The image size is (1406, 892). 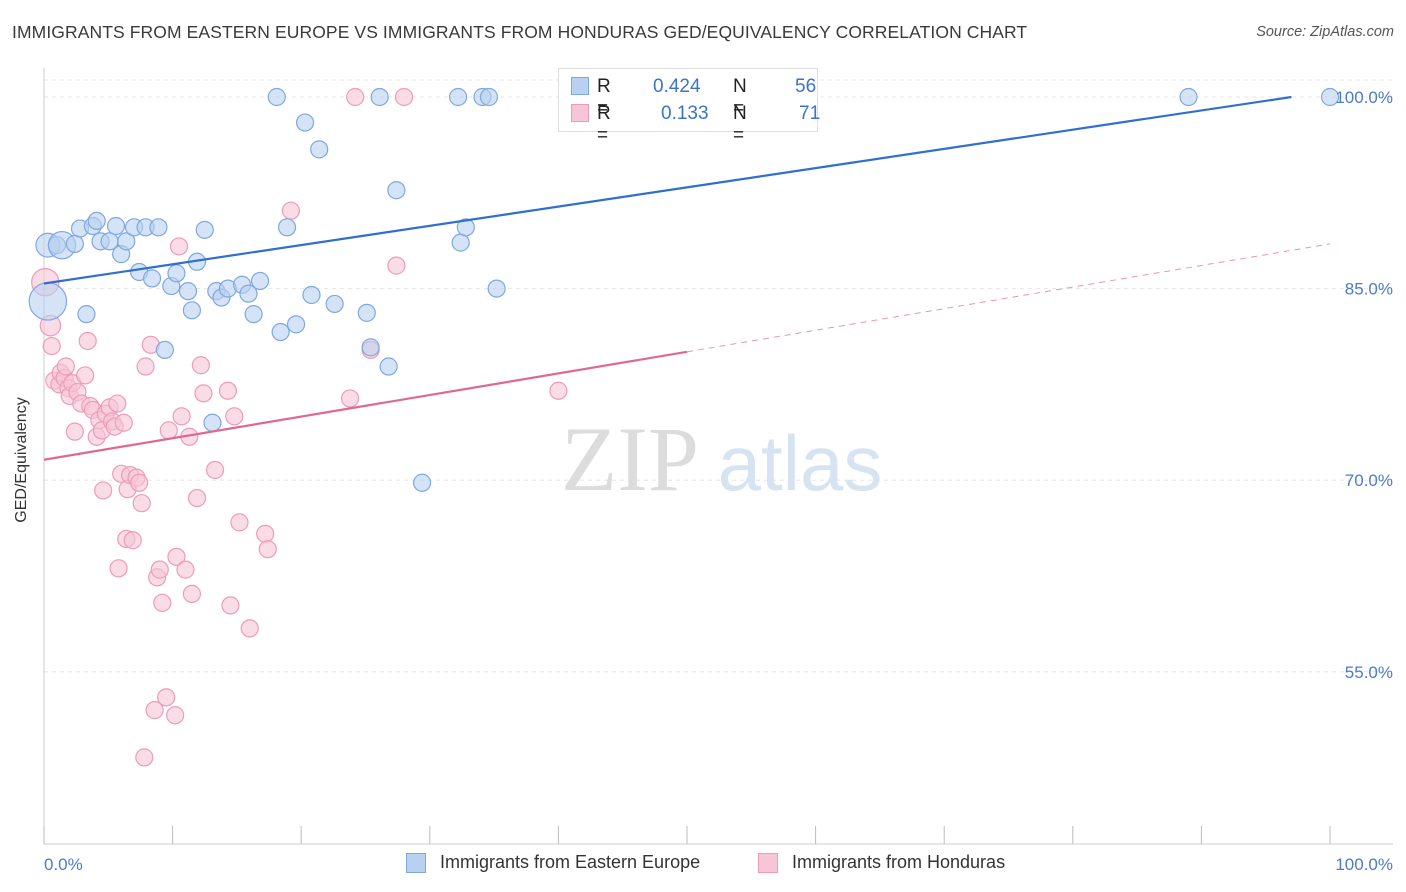 I want to click on y-tick-label: 55.0%, so click(x=1369, y=672).